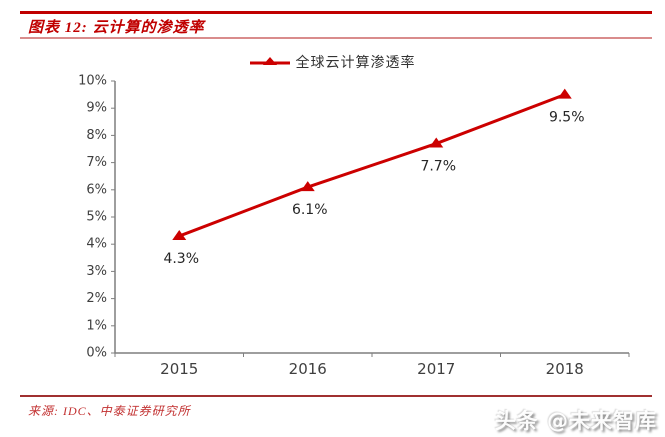 This screenshot has width=665, height=437. I want to click on data-point-label: 4.3%, so click(181, 259).